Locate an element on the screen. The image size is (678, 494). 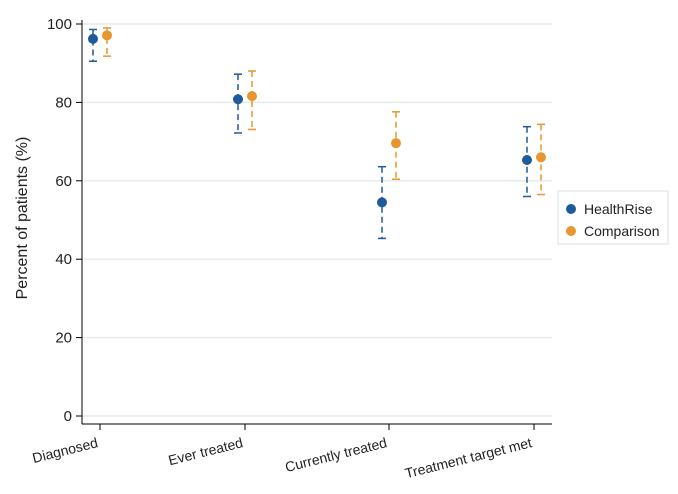
legend: HealthRise Comparison is located at coordinates (613, 217).